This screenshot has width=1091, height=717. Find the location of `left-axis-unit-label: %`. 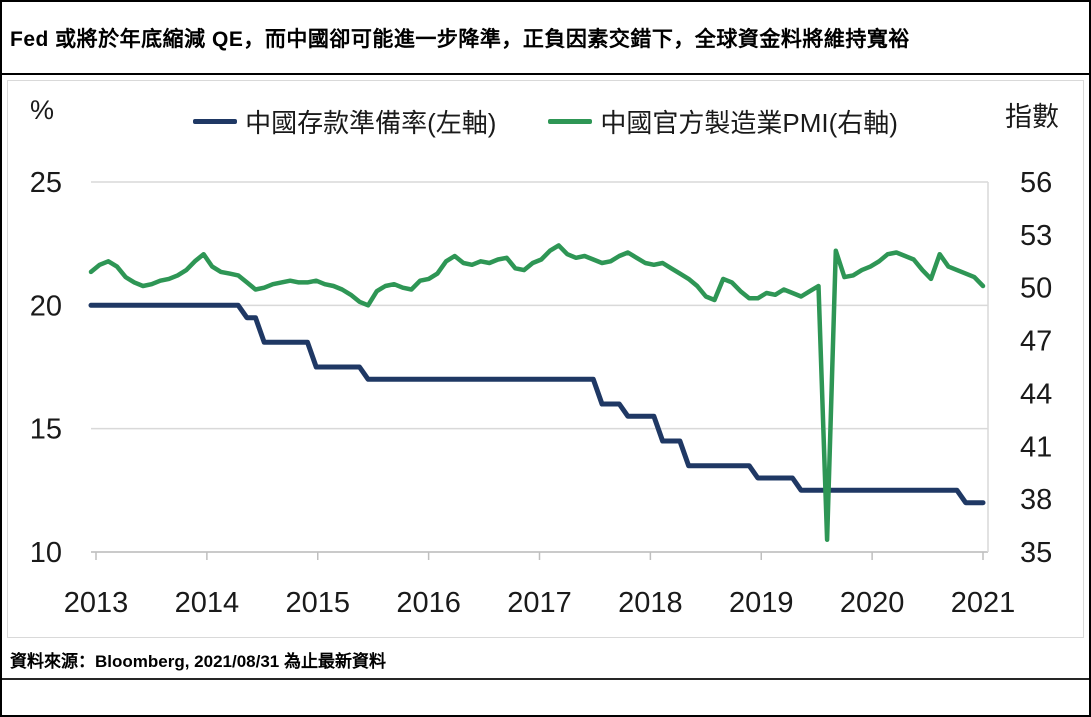

left-axis-unit-label: % is located at coordinates (42, 110).